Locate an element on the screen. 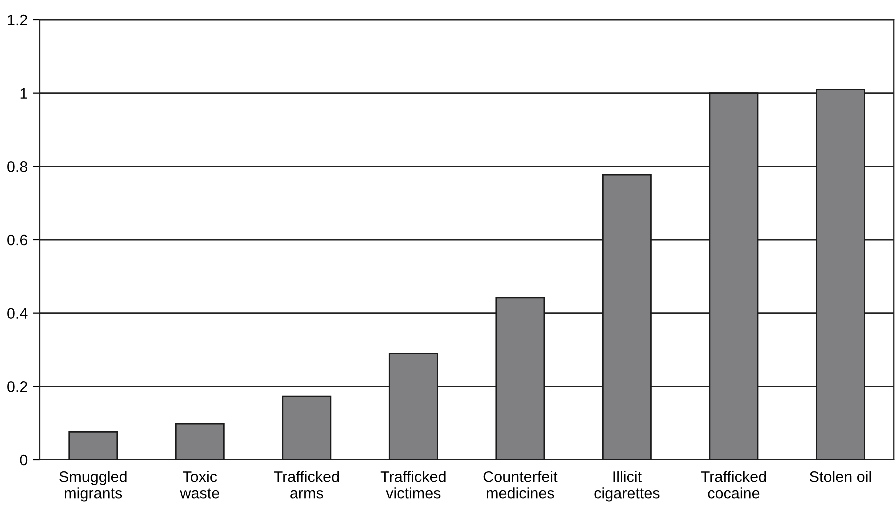 The image size is (895, 529). x-tick-label: Trafficked victimes is located at coordinates (413, 485).